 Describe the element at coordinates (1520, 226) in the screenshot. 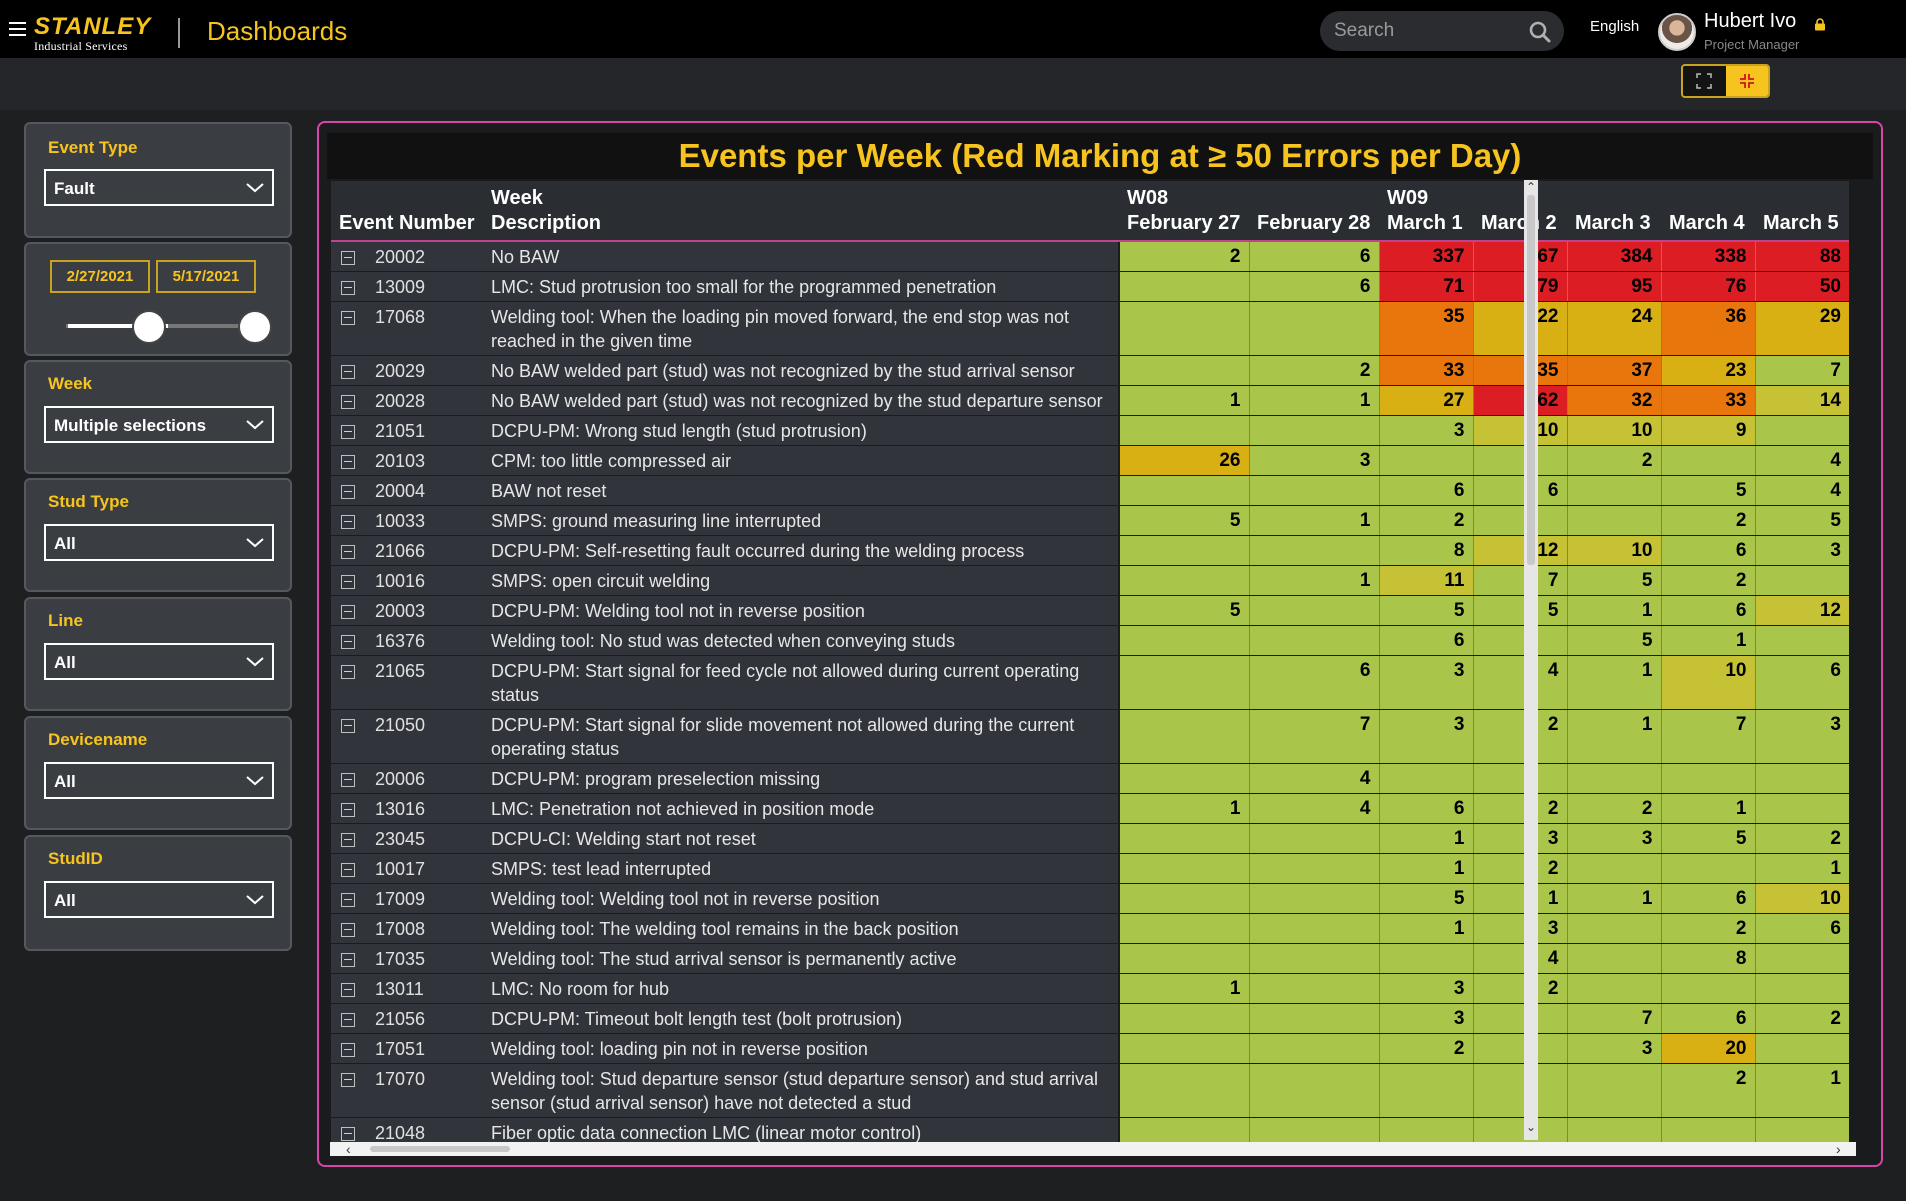

I see `header-day: March 2` at that location.